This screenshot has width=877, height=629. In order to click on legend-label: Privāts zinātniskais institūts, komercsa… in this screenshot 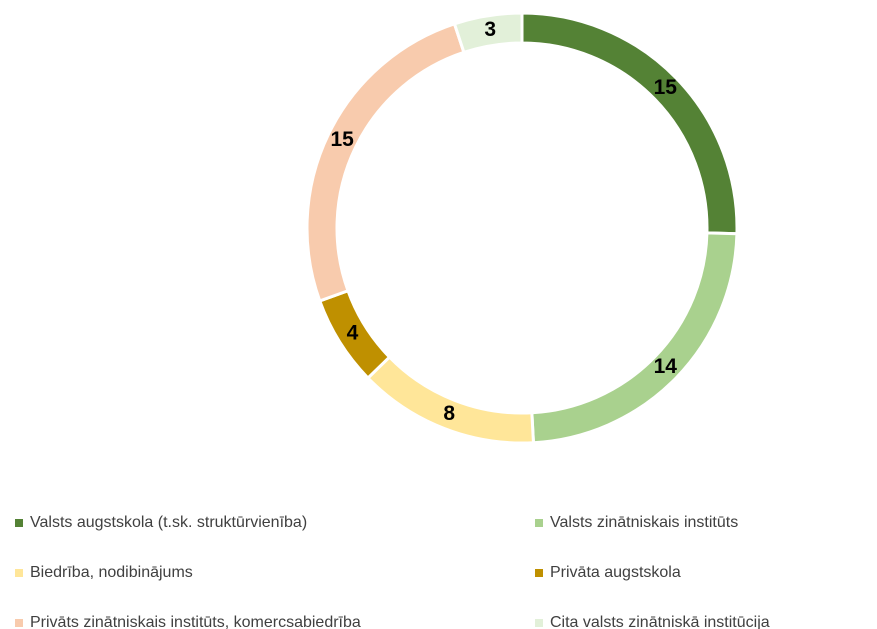, I will do `click(195, 621)`.